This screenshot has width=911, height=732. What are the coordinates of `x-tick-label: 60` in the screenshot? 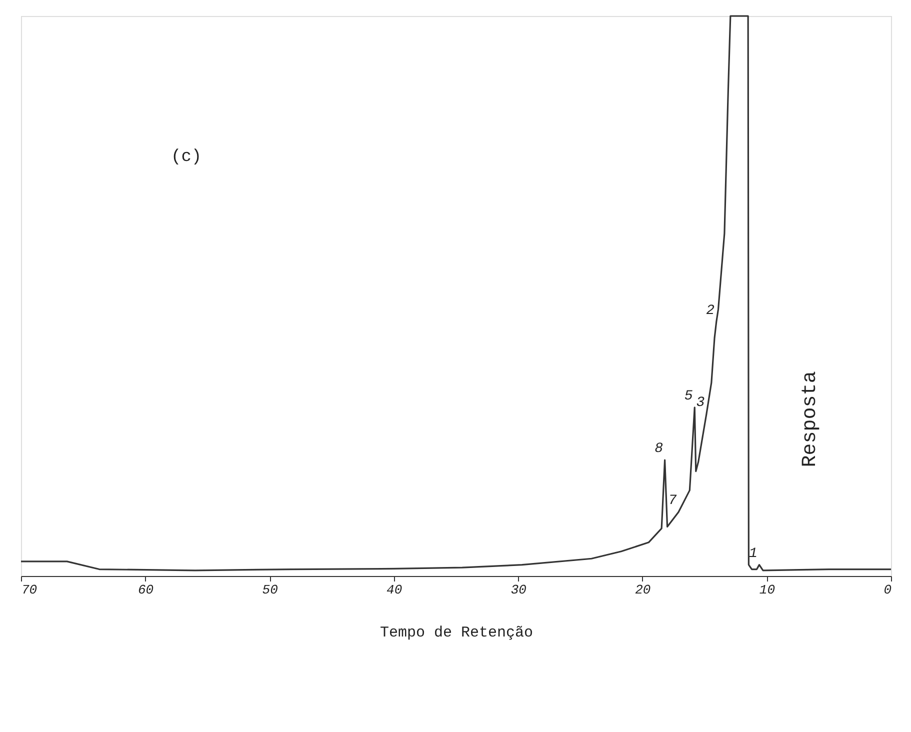 It's located at (146, 590).